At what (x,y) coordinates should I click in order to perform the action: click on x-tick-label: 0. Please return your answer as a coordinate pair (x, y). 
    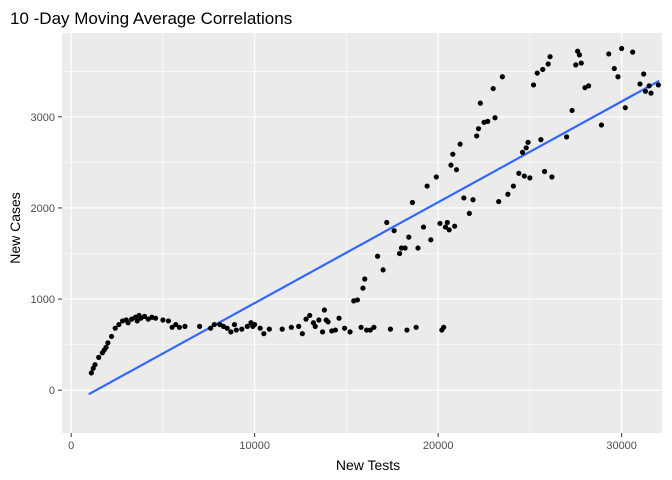
    Looking at the image, I should click on (71, 446).